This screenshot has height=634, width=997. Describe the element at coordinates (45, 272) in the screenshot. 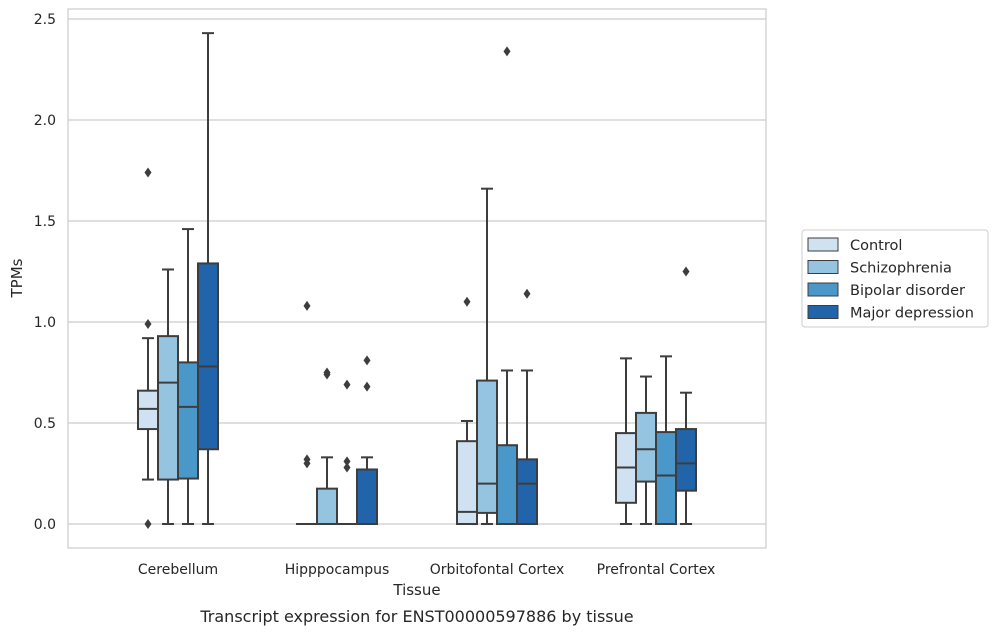

I see `y-tick-labels: 0.0 0.5 1.0 1.5 2.0 2.5` at that location.